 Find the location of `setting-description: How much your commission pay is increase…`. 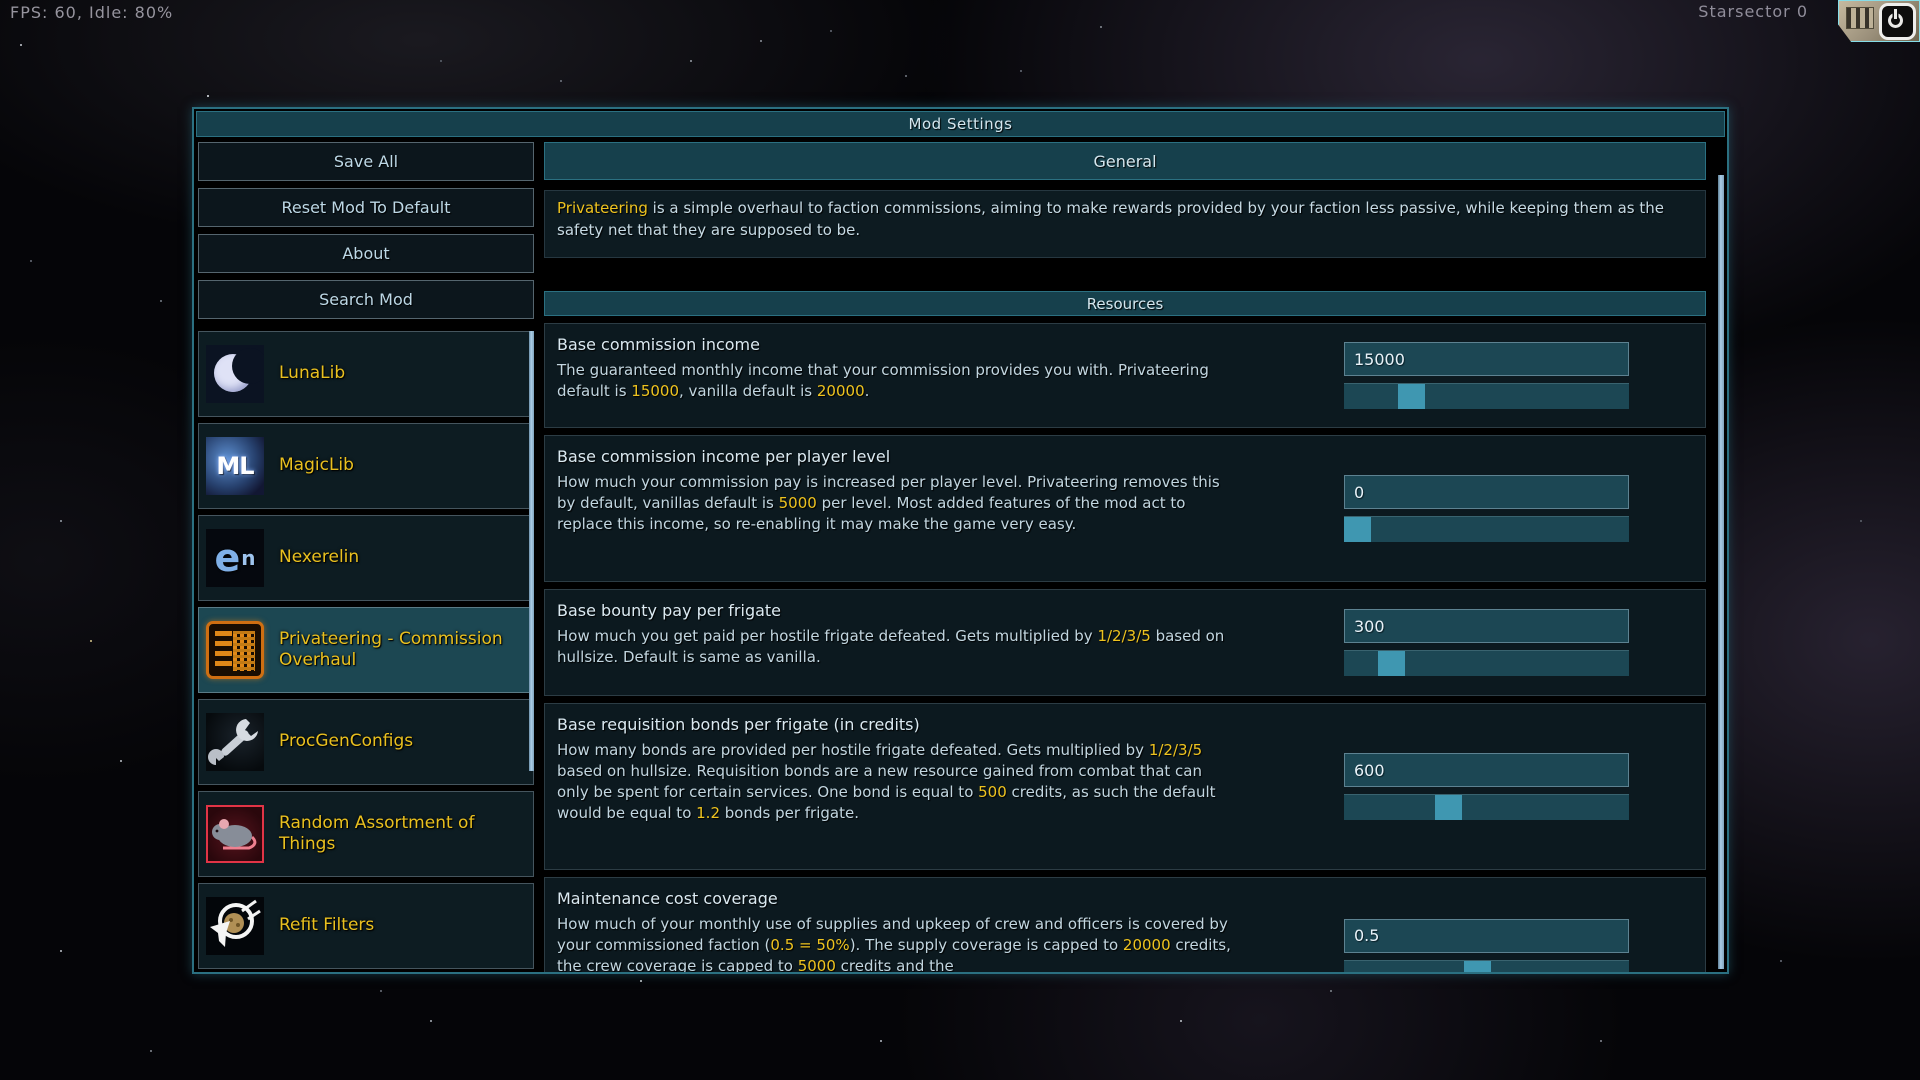

setting-description: How much your commission pay is increase… is located at coordinates (888, 503).